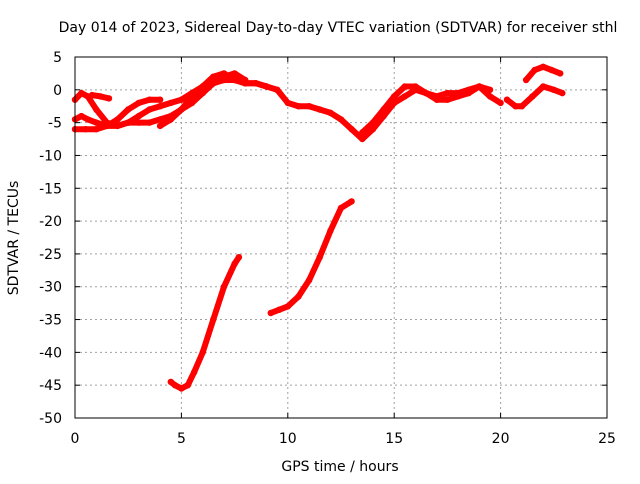 The width and height of the screenshot is (640, 484). I want to click on y-tick-label: -45, so click(50, 386).